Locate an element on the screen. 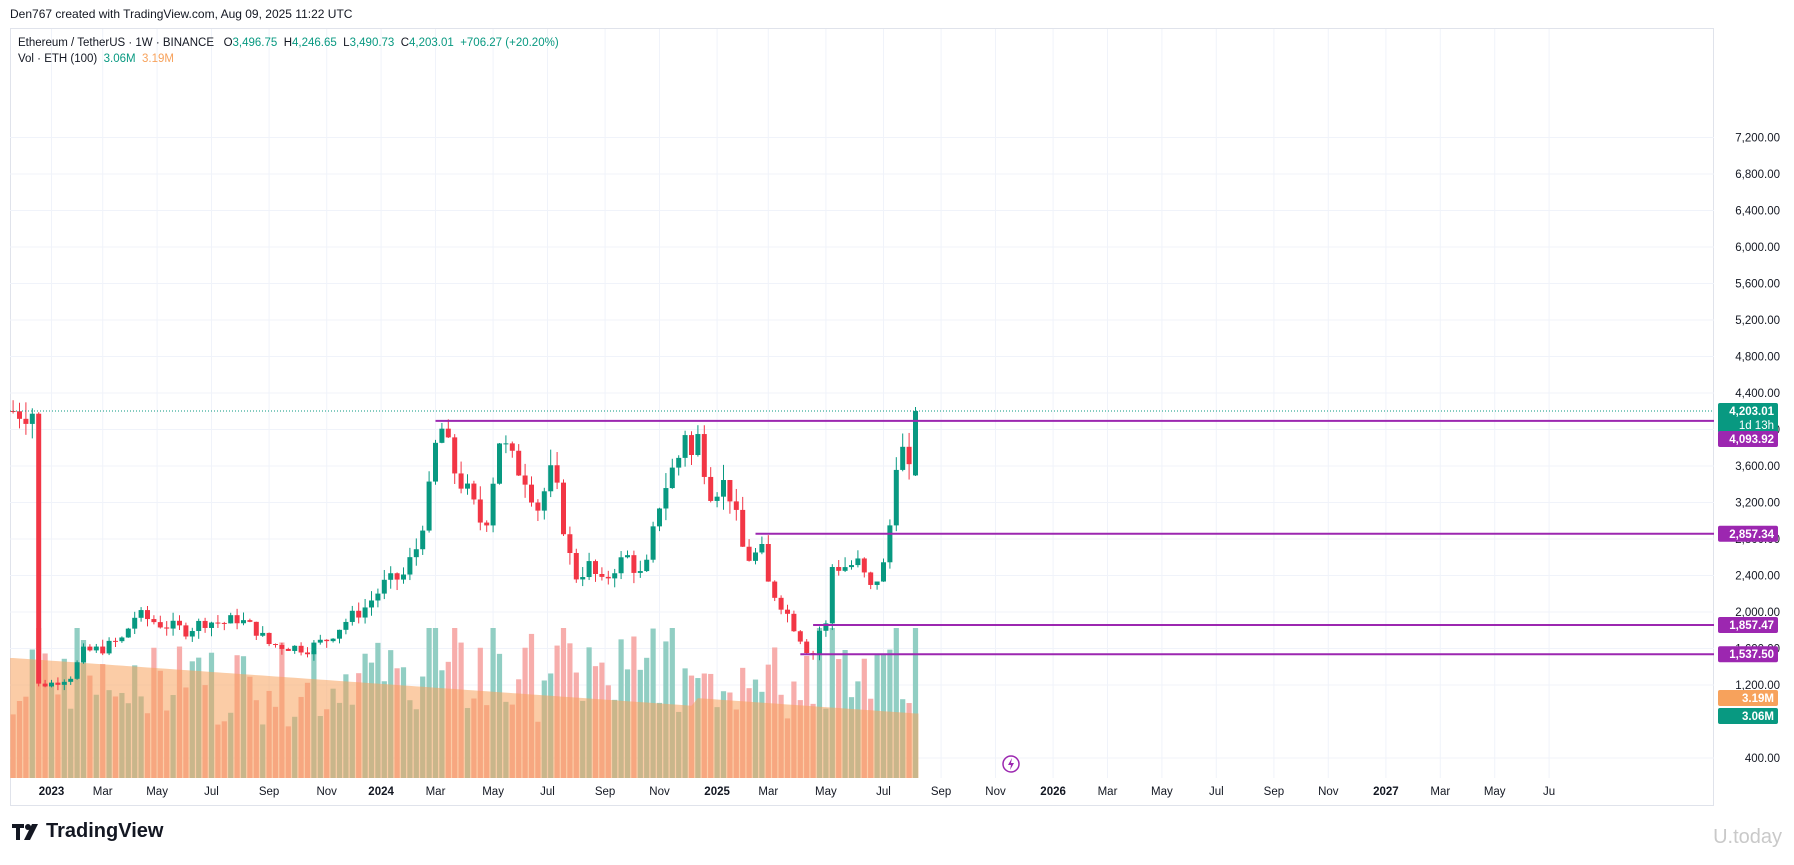 The height and width of the screenshot is (865, 1794). level-price-label: 4,093.92 is located at coordinates (1751, 440).